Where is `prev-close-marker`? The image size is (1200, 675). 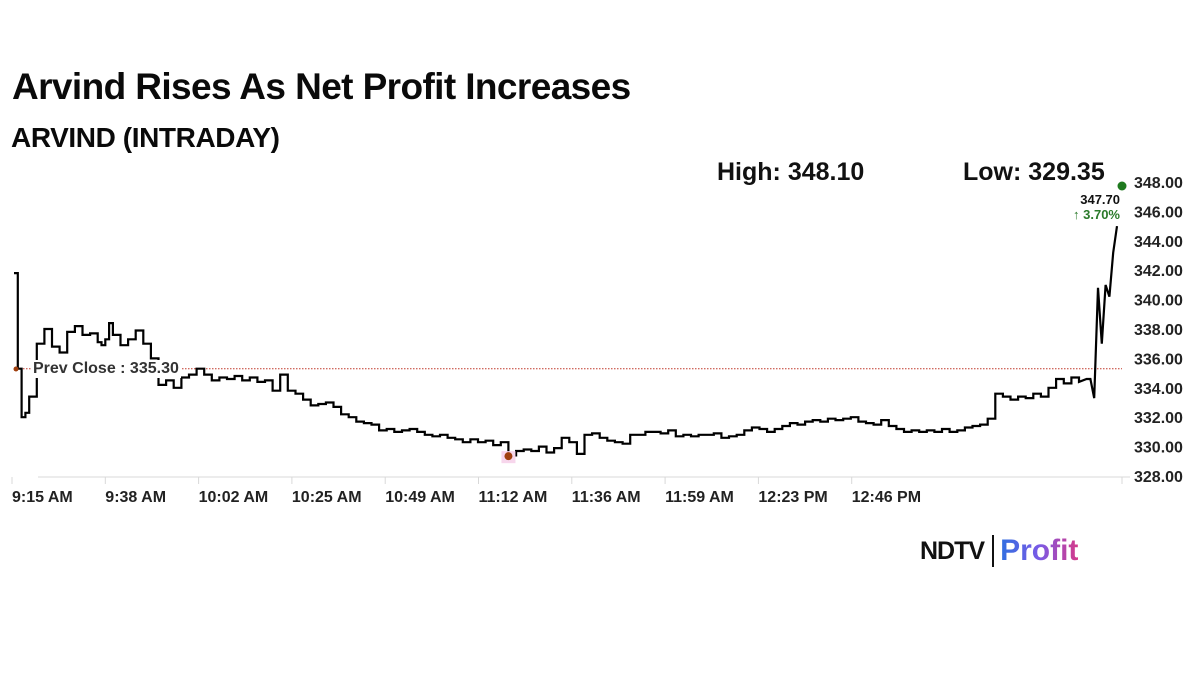
prev-close-marker is located at coordinates (16, 369).